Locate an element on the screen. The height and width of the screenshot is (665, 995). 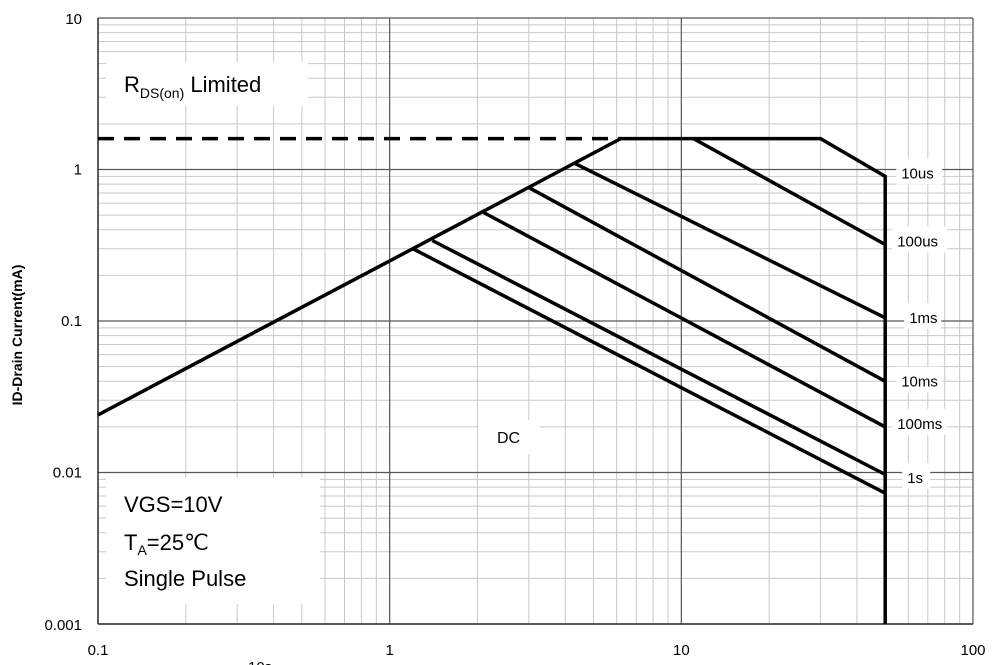
x-tick-label: 1 is located at coordinates (389, 650).